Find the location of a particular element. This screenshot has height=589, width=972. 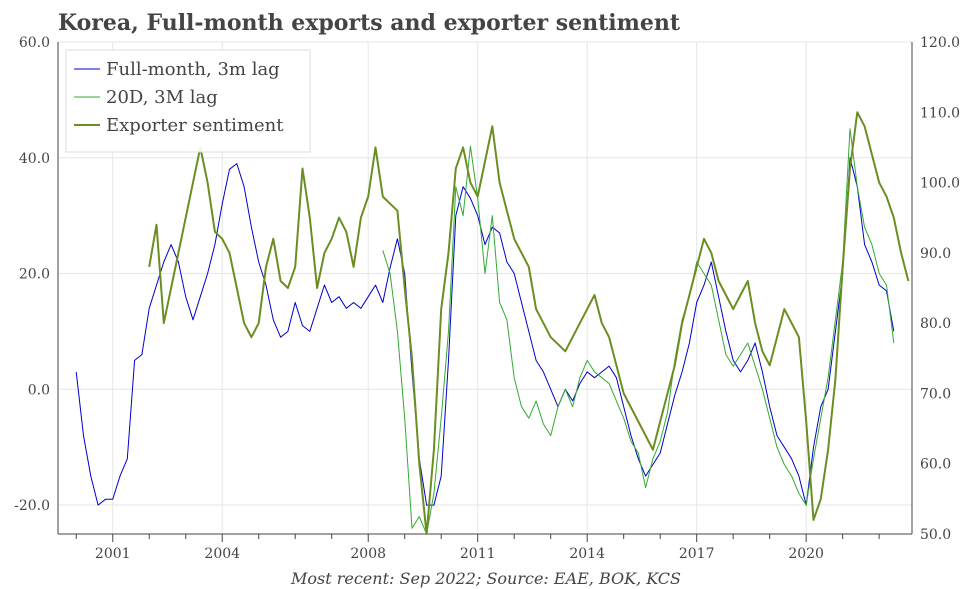

legend-label-1: 20D, 3M lag is located at coordinates (162, 97).